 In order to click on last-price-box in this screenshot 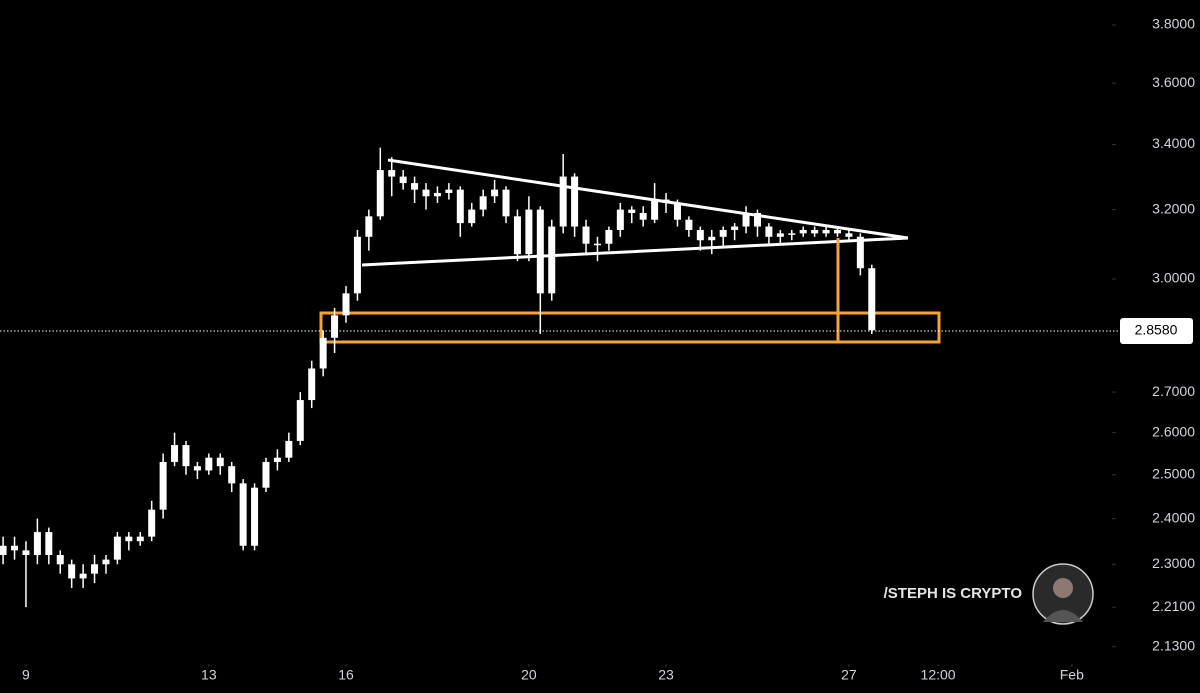, I will do `click(1156, 331)`.